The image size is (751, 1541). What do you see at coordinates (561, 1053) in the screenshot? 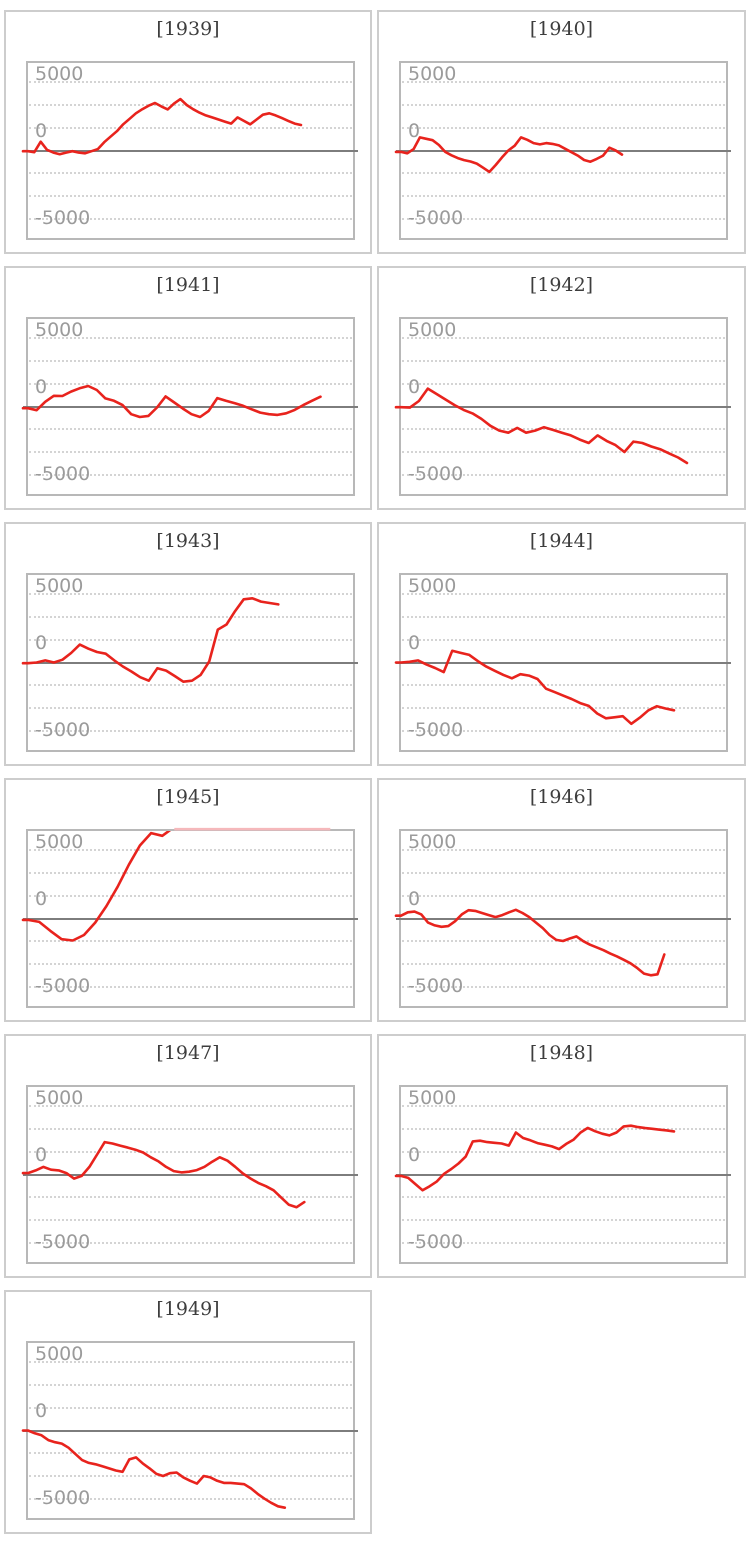
I see `panel-title: [1948]` at bounding box center [561, 1053].